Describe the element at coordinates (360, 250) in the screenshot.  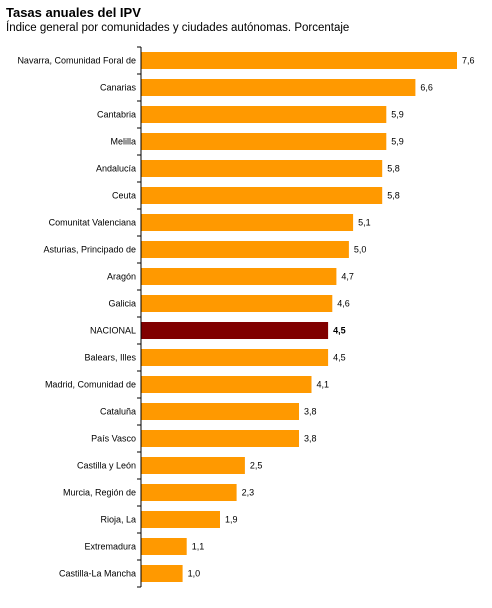
I see `data-label: 5,0` at that location.